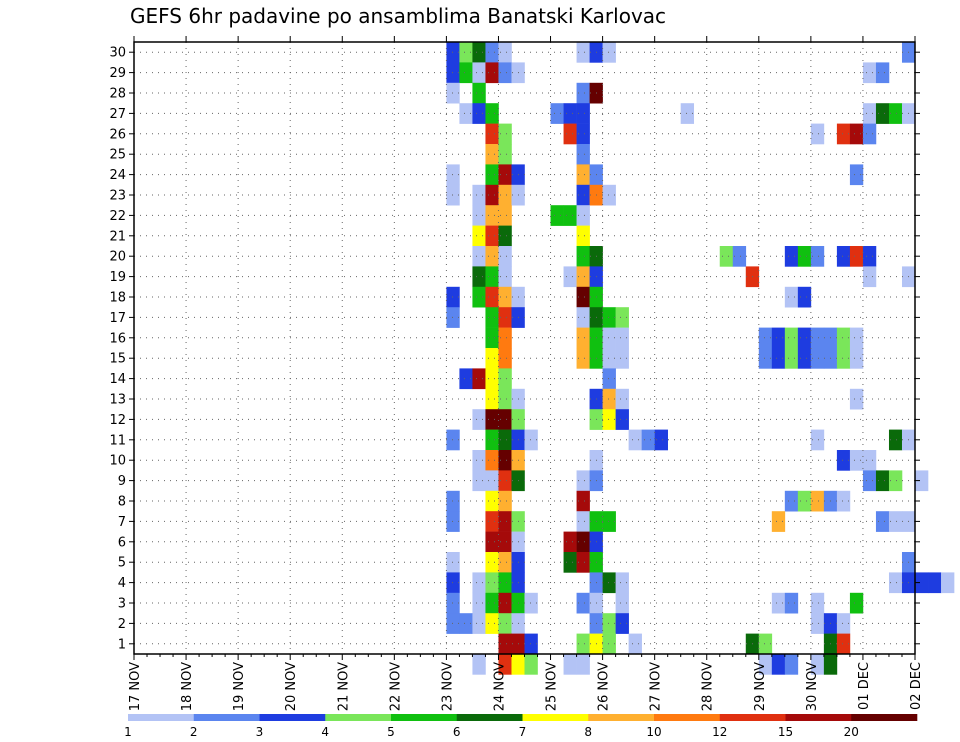 The height and width of the screenshot is (742, 960). I want to click on x-tick-label: 19 NOV, so click(239, 686).